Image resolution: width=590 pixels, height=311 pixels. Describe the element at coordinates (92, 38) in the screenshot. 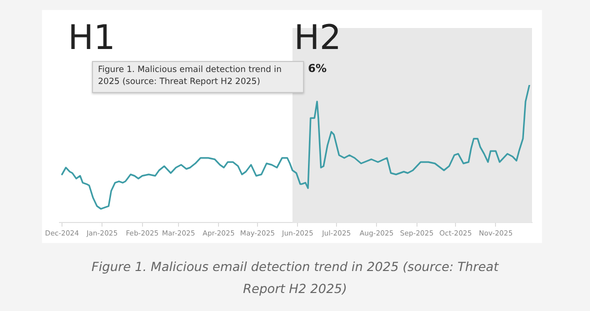

I see `text: H1` at that location.